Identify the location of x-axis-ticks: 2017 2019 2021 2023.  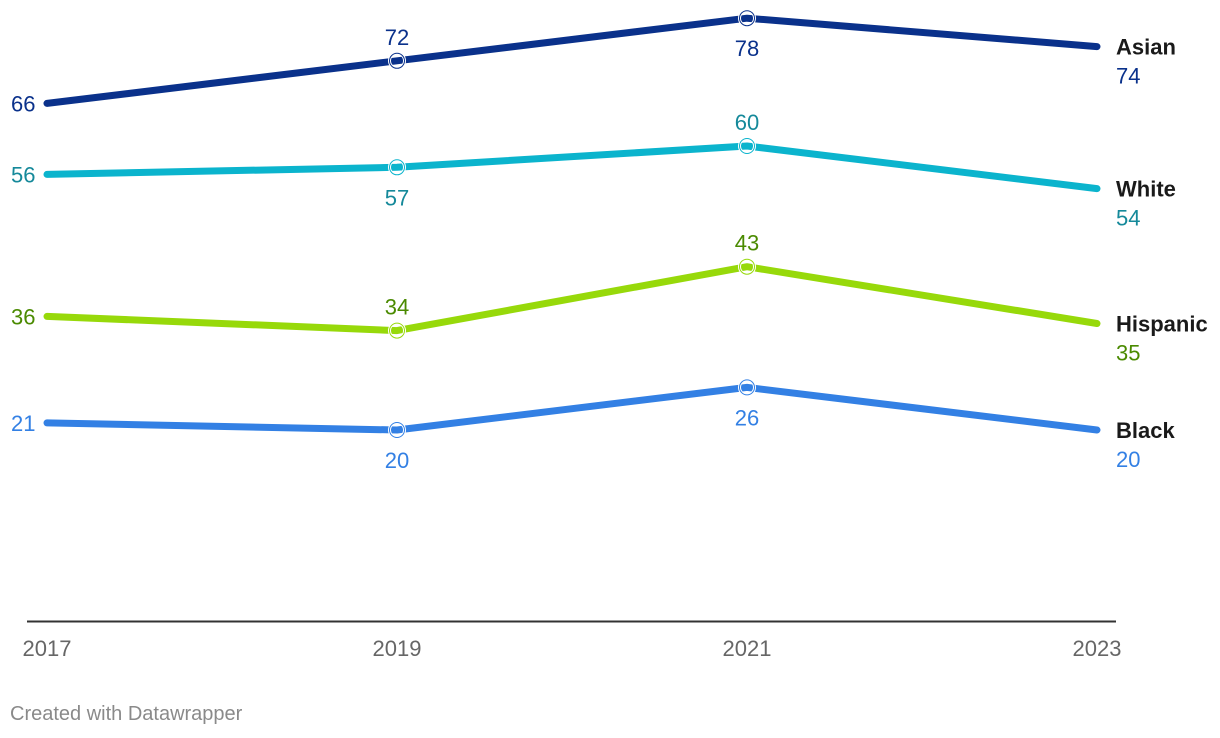
(572, 648).